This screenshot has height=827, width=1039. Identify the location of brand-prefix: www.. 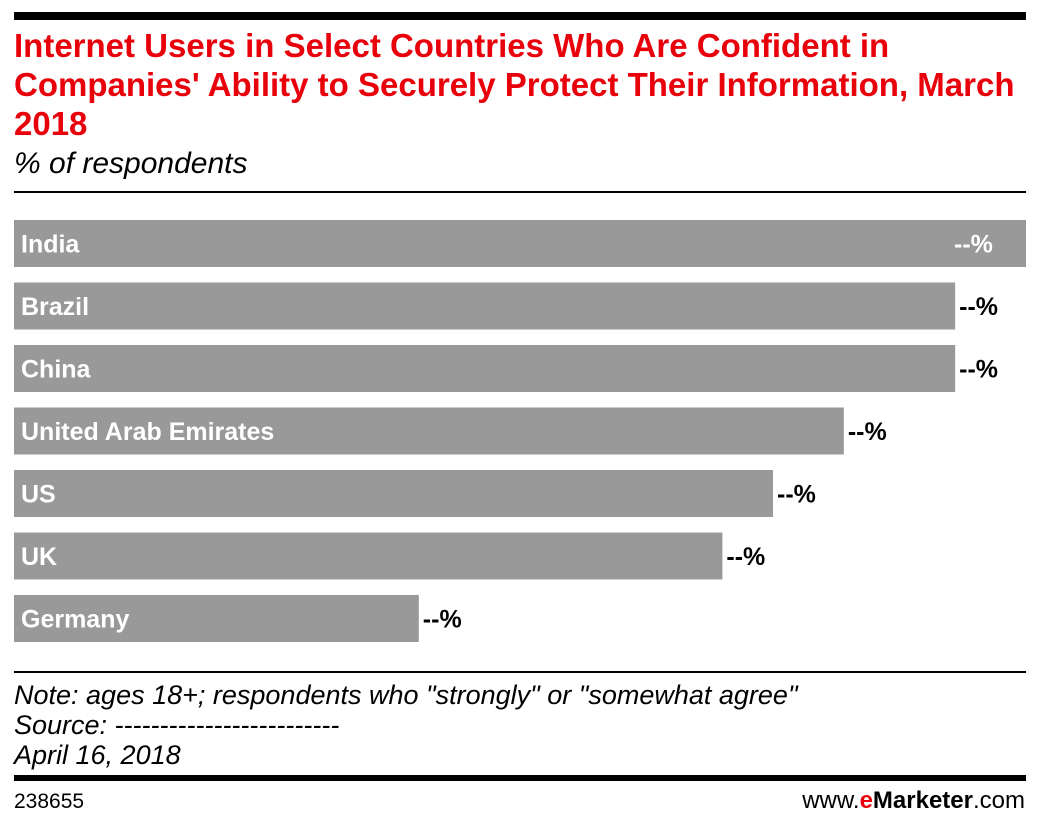
(831, 800).